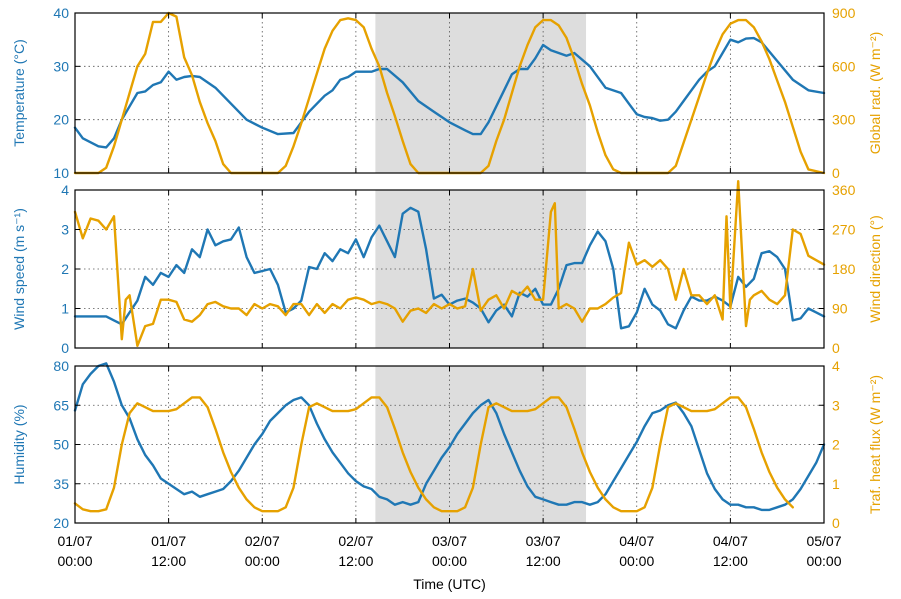  Describe the element at coordinates (61, 13) in the screenshot. I see `tick-label-left: 40` at that location.